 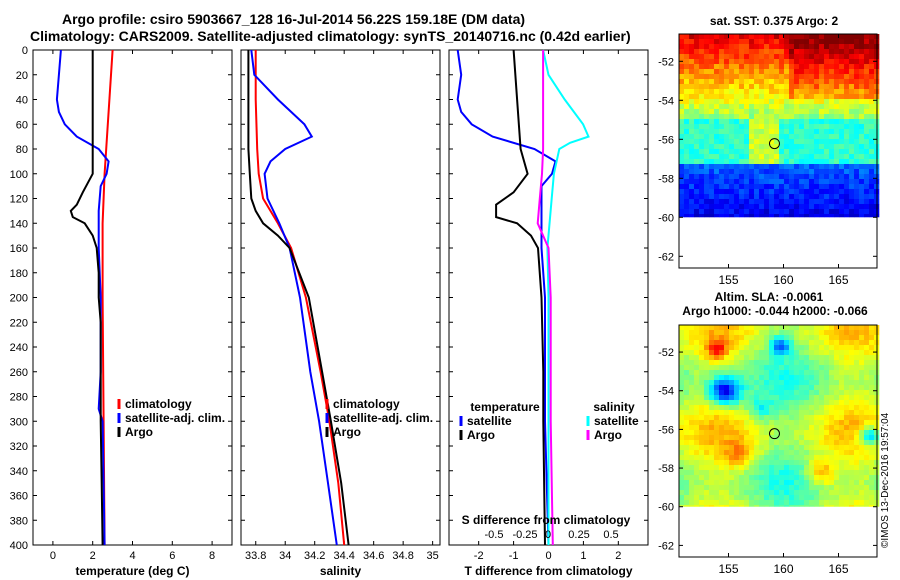 I want to click on y-tick-label: 400, so click(x=19, y=546).